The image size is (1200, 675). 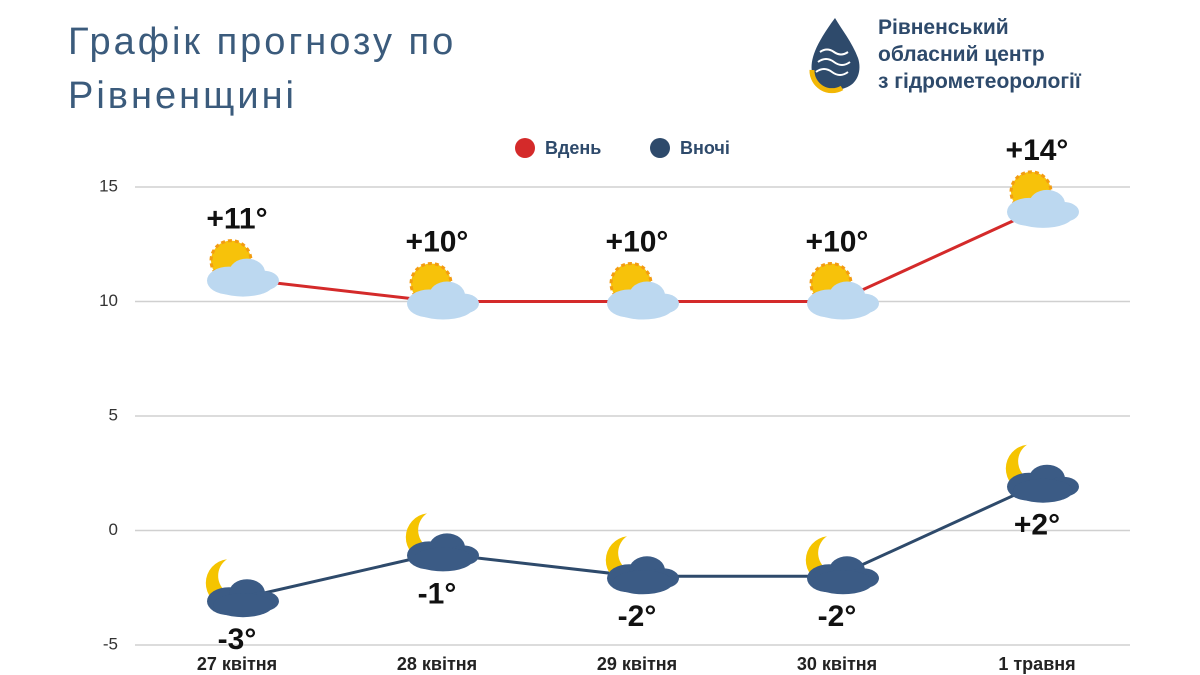 I want to click on legend-label: Вночі, so click(x=705, y=148).